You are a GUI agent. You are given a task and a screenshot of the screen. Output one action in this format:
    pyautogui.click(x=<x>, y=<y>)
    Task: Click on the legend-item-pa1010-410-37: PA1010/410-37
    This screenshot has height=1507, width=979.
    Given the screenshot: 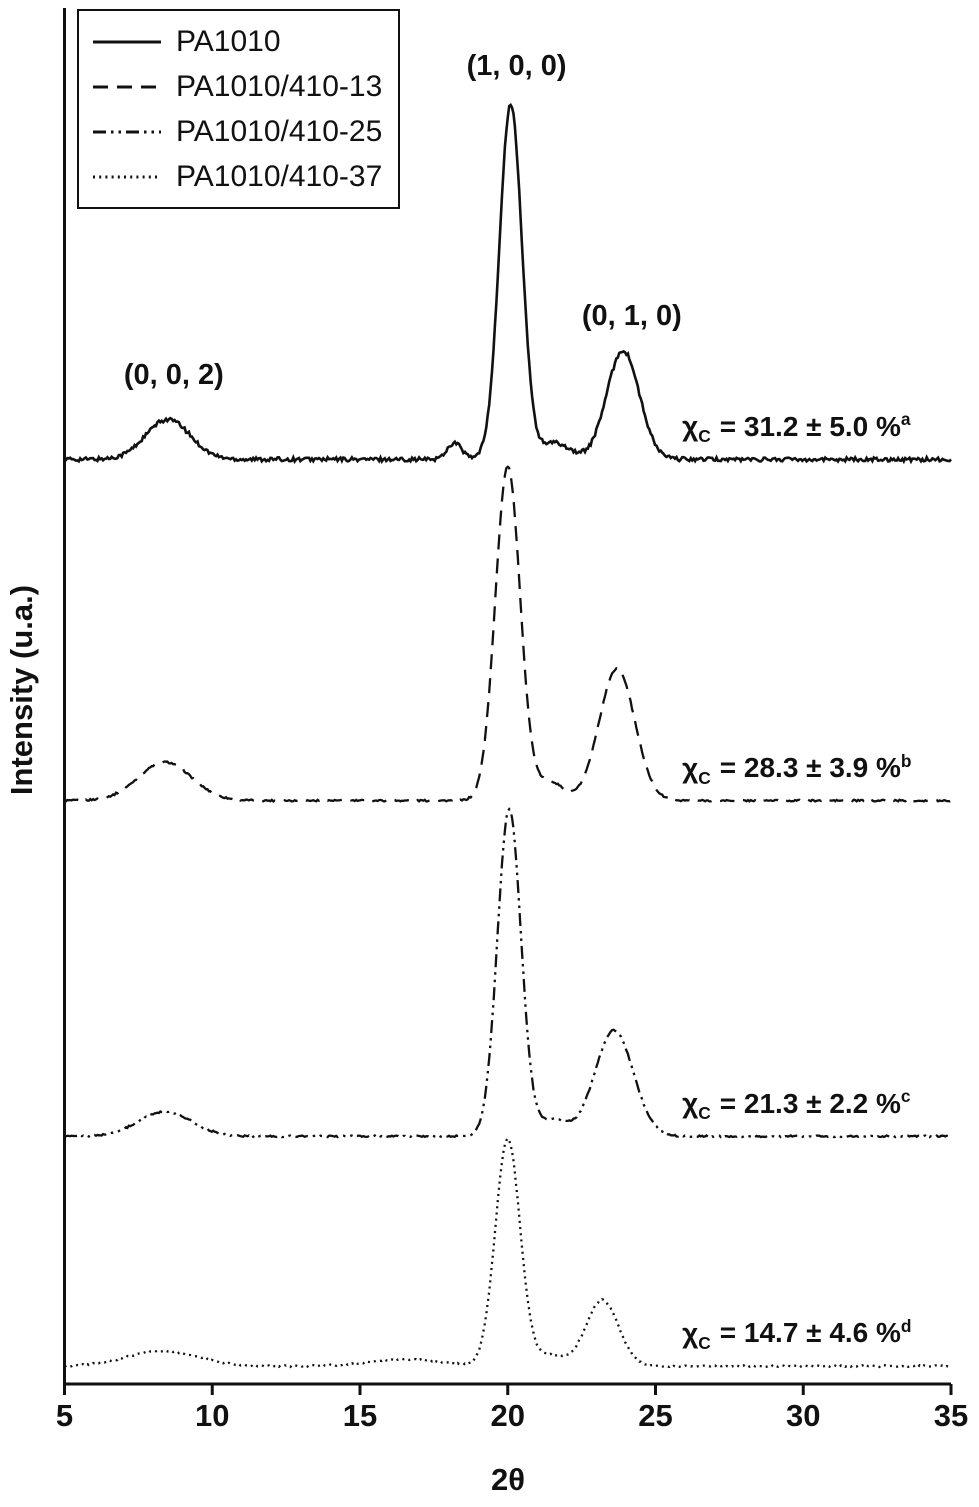 What is the action you would take?
    pyautogui.click(x=236, y=176)
    